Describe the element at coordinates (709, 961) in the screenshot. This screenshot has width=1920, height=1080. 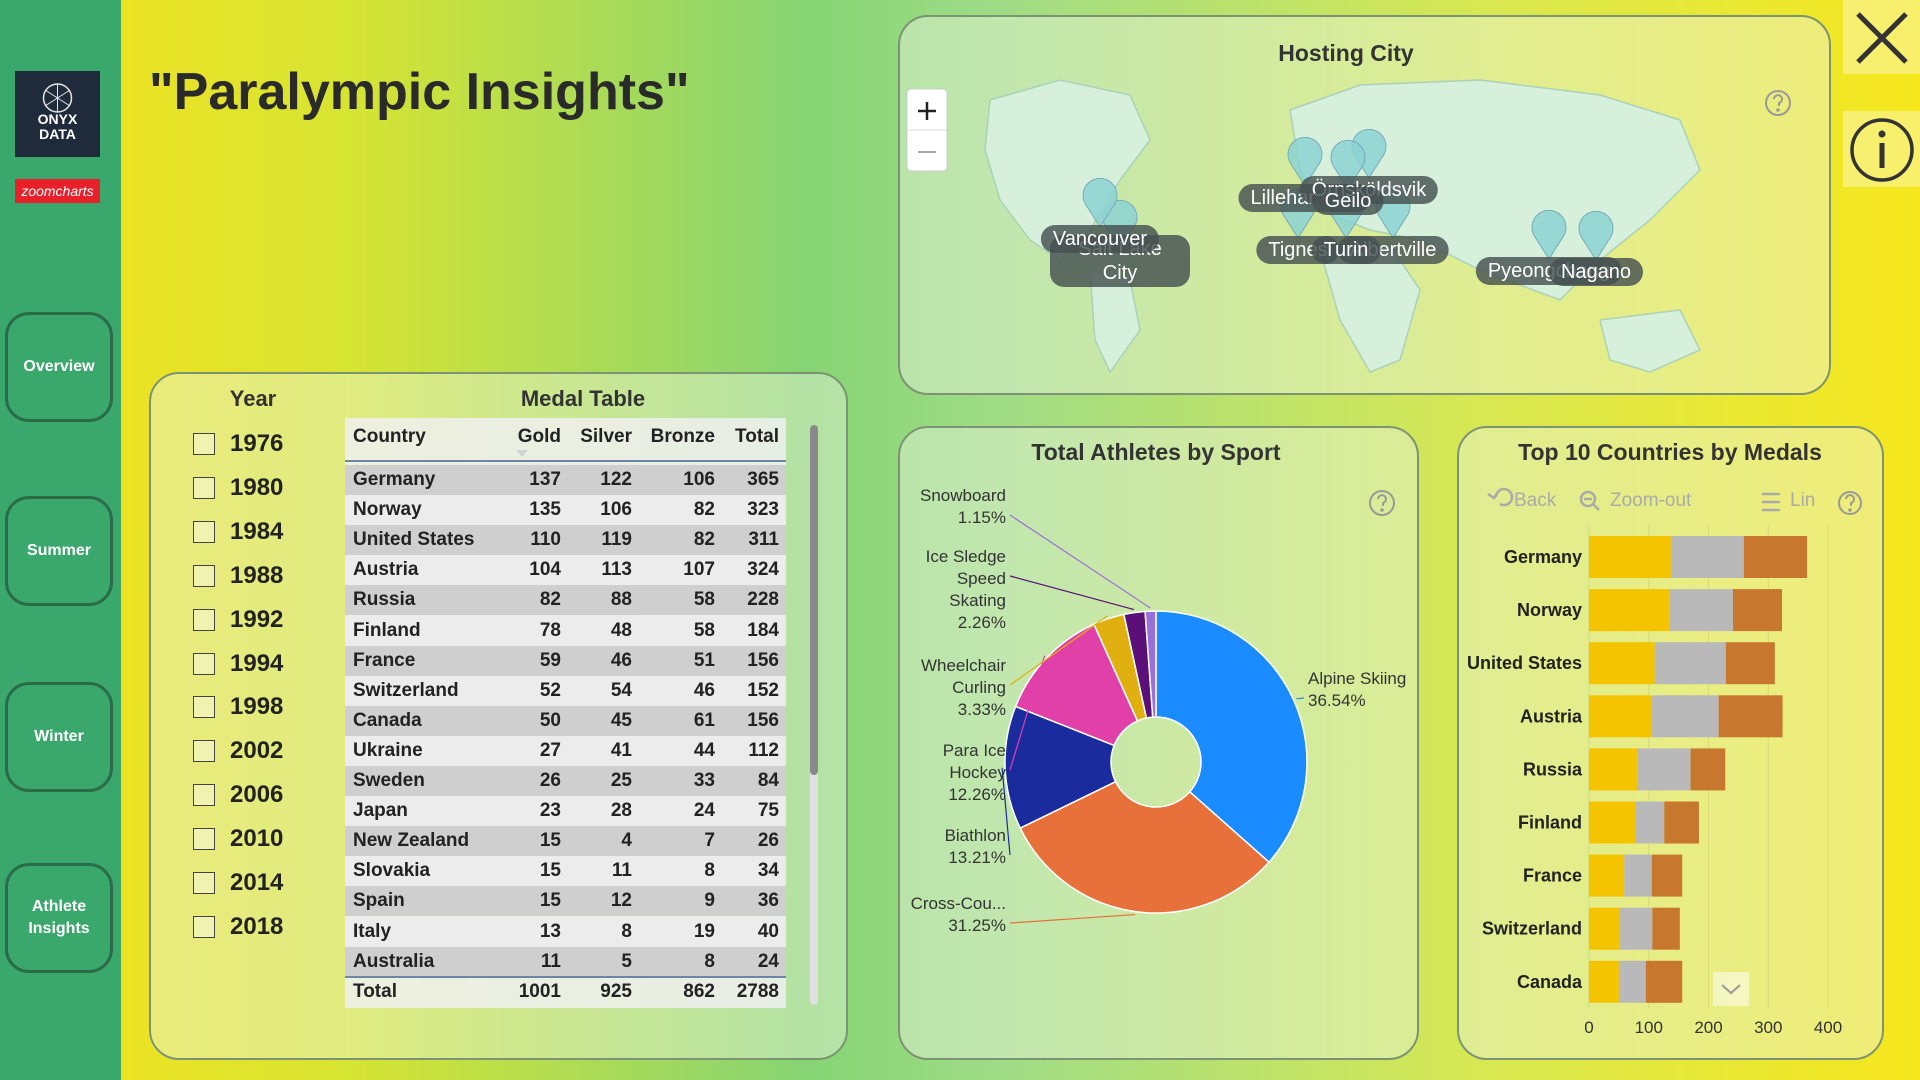
I see `table-cell: 8` at that location.